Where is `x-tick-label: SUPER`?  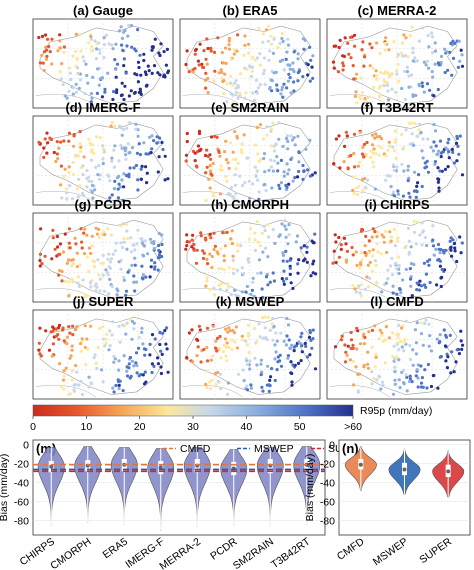 x-tick-label: SUPER is located at coordinates (435, 550).